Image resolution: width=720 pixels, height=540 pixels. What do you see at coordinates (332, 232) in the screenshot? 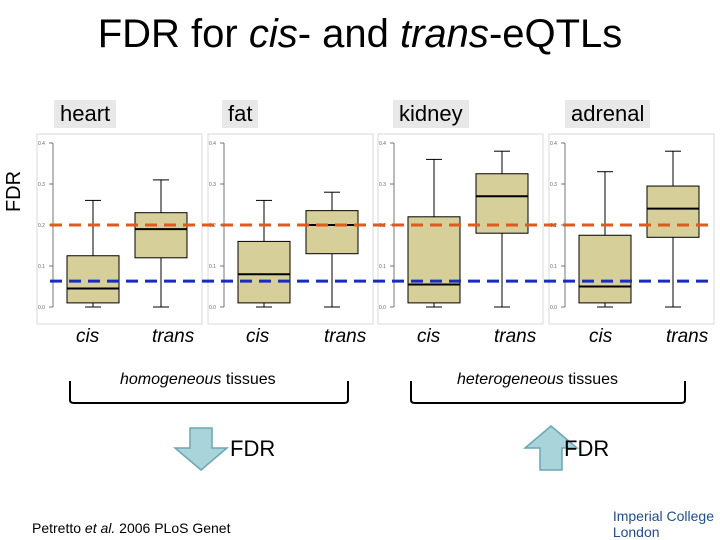
I see `box-fat-trans` at bounding box center [332, 232].